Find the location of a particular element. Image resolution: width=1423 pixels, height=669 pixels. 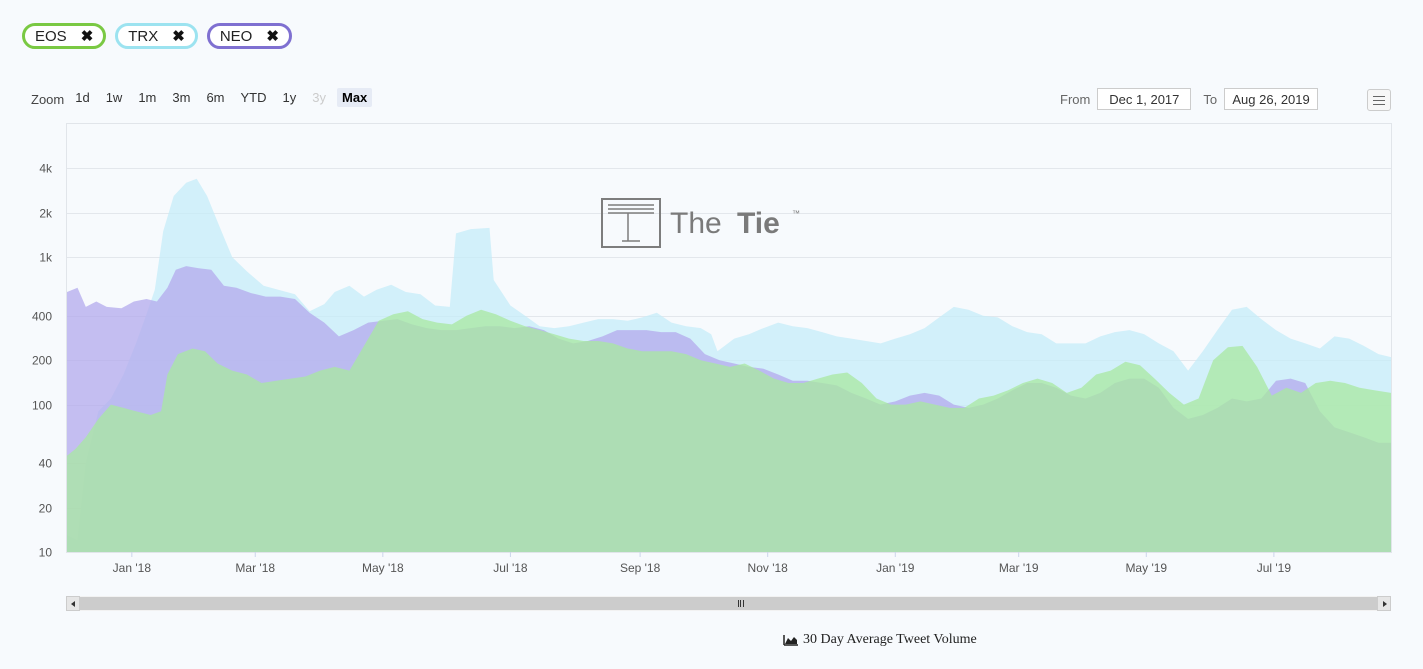

y-tick-label: 200 is located at coordinates (42, 361).